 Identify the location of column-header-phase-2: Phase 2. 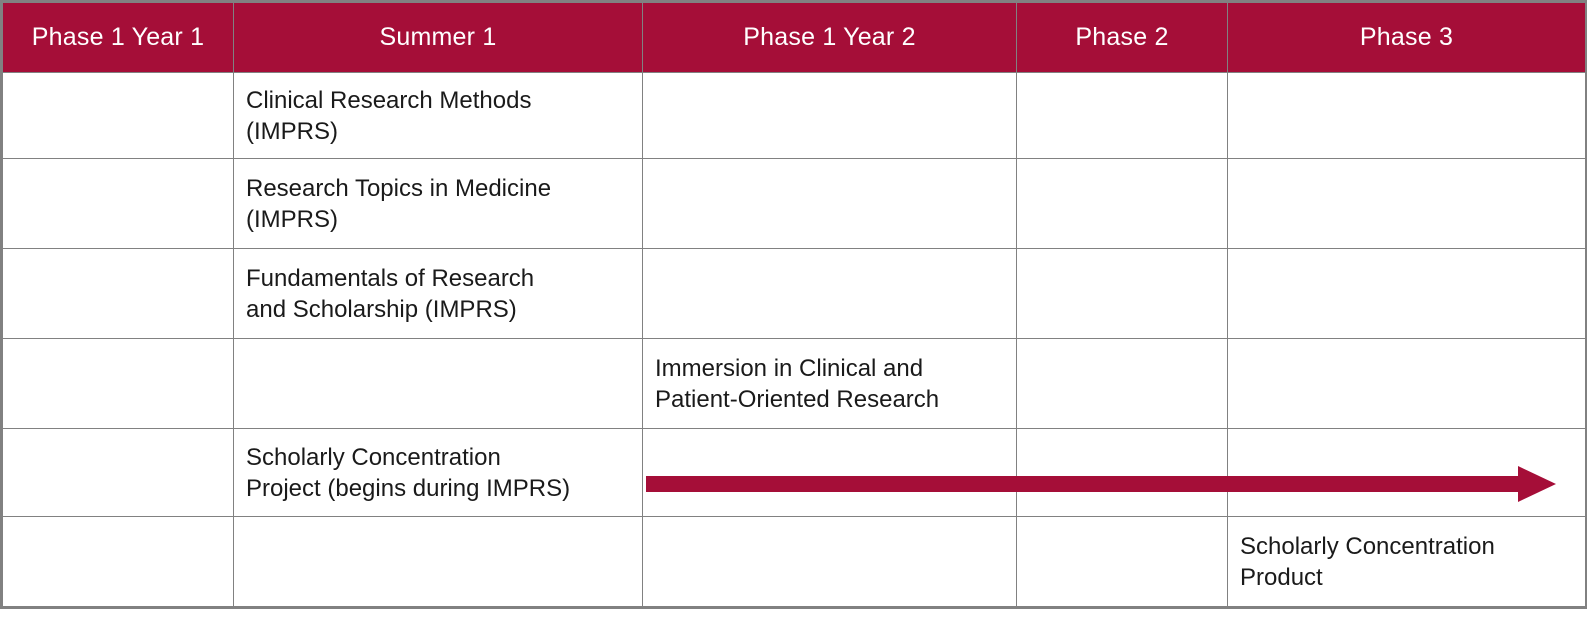
(1122, 37).